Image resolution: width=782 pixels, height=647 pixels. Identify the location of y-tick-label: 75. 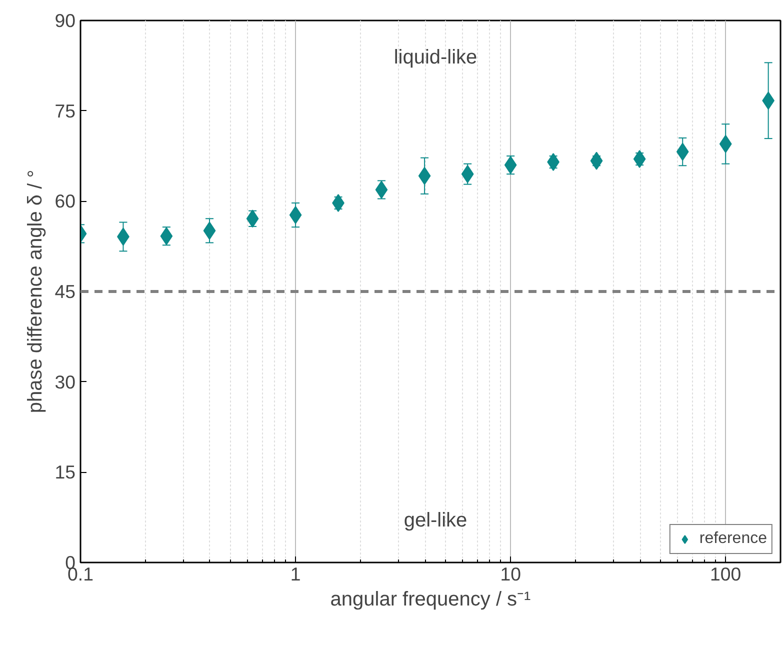
(65, 111).